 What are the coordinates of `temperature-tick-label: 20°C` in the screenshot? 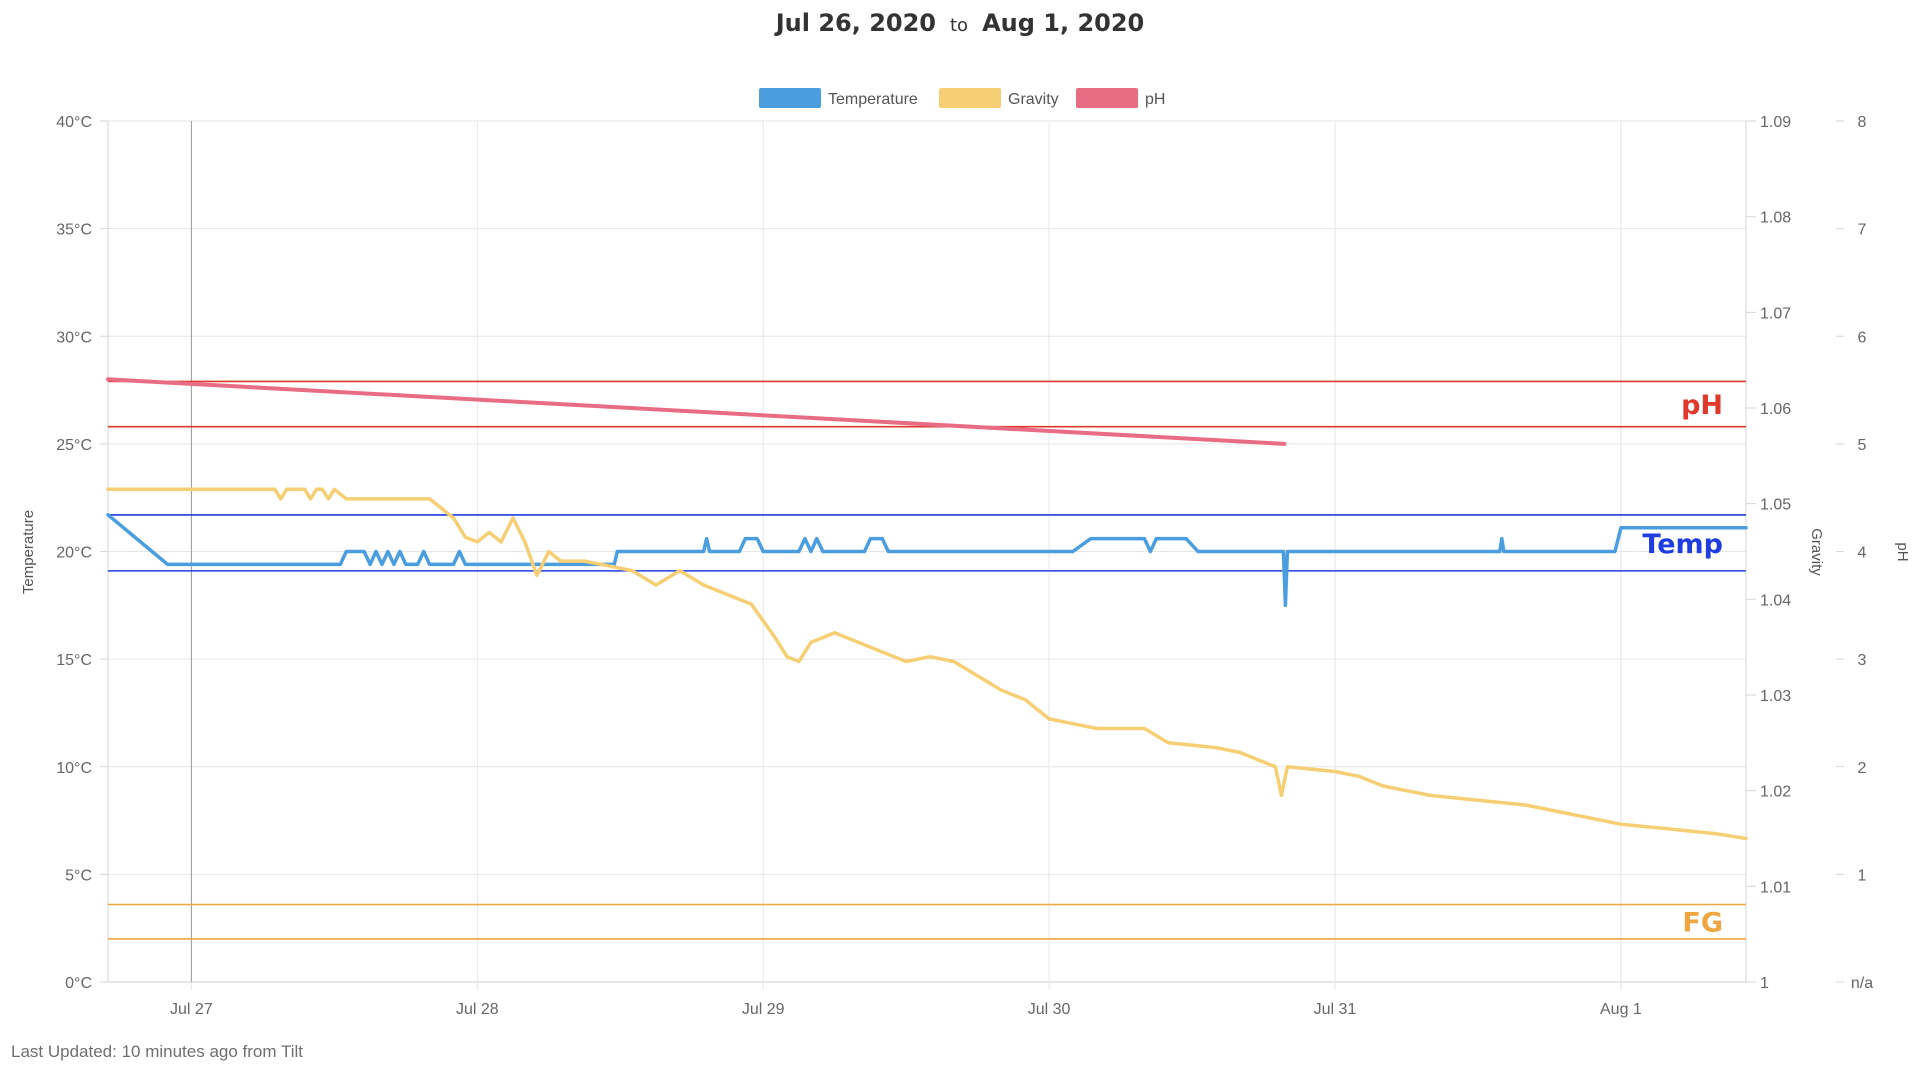 It's located at (74, 553).